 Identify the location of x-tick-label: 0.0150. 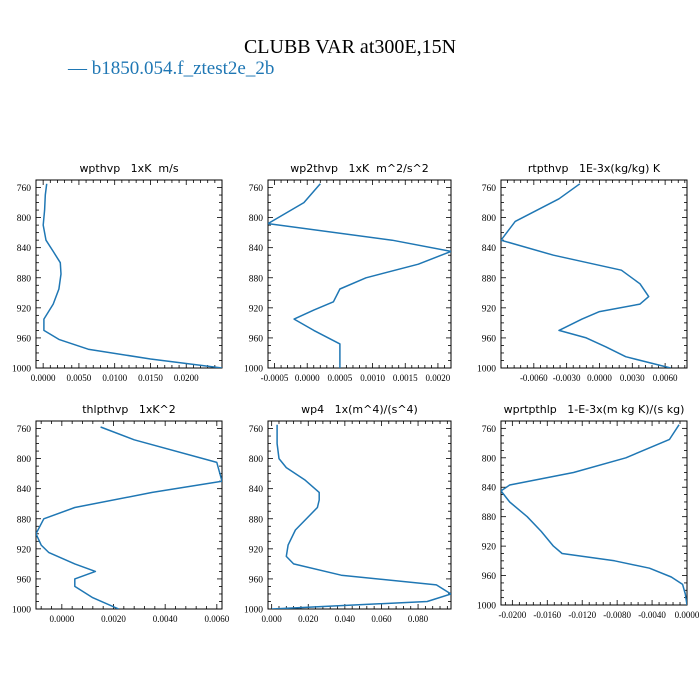
(150, 378).